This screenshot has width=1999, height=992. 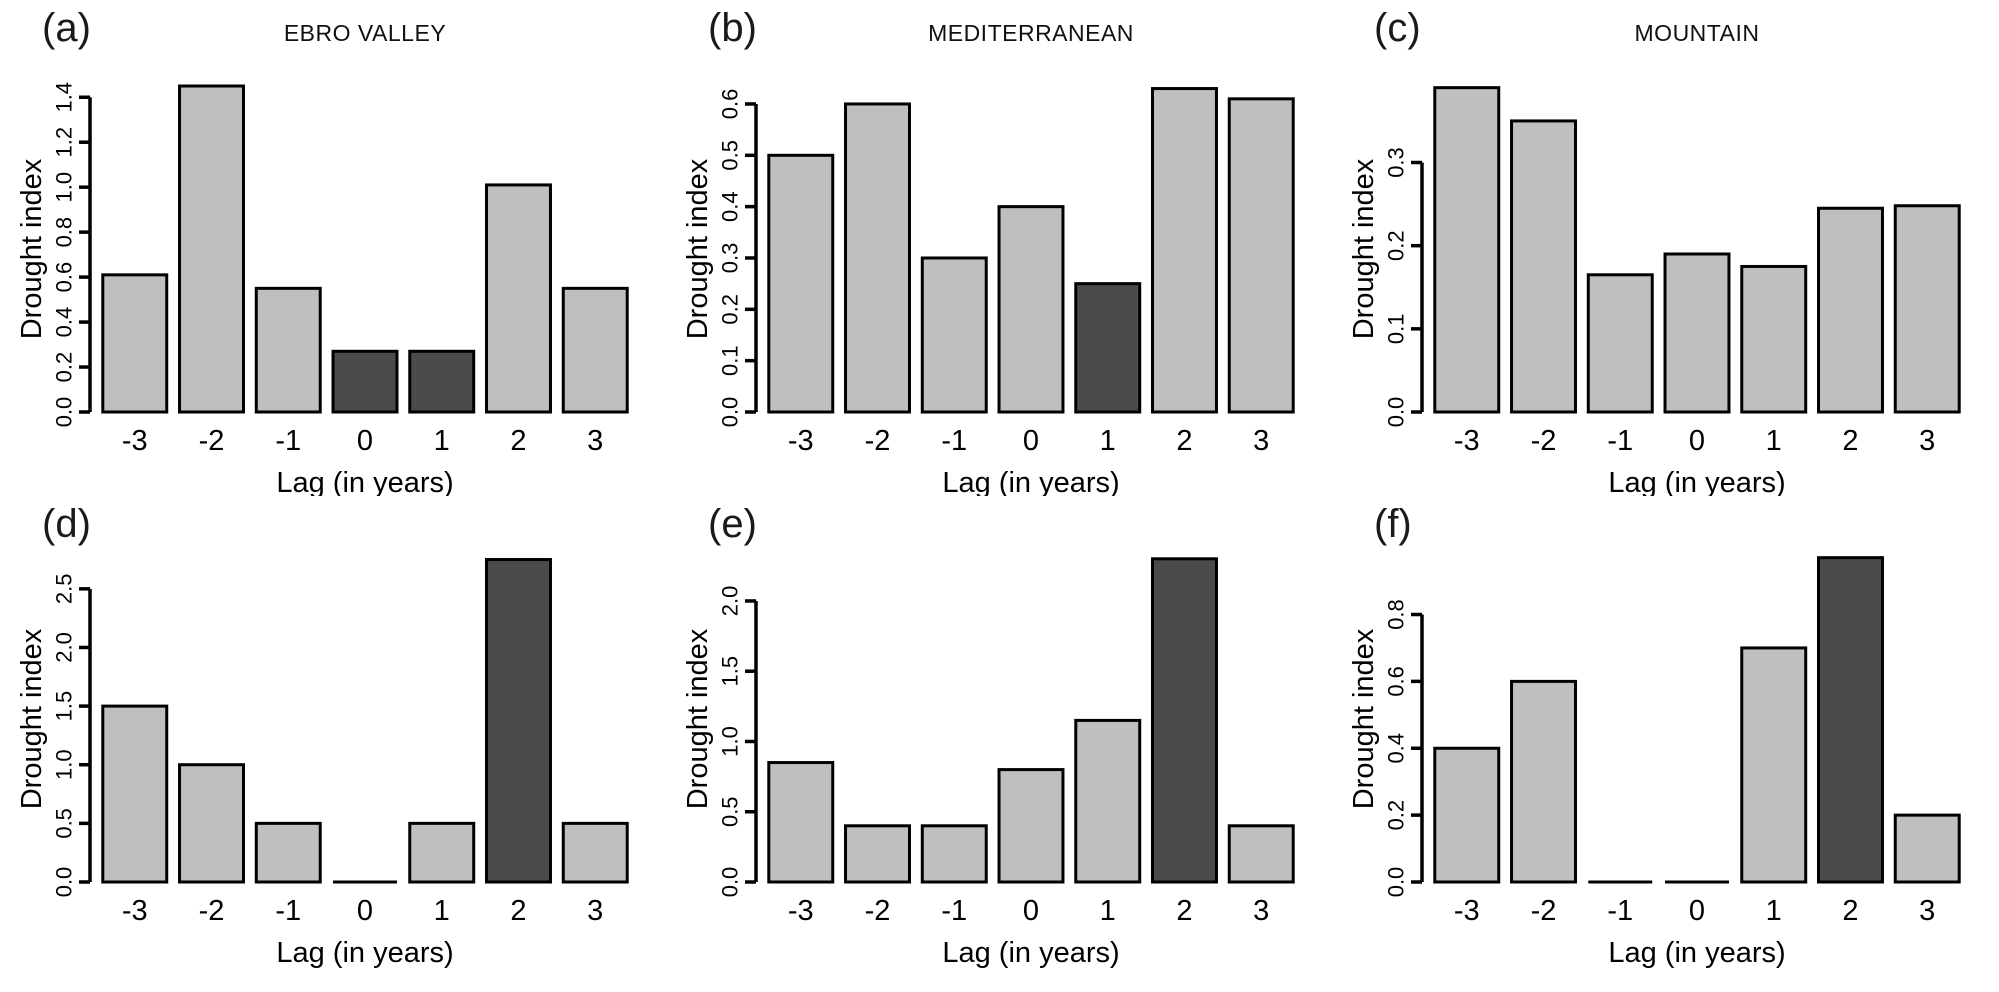 What do you see at coordinates (1393, 524) in the screenshot?
I see `panel-label-f: (f)` at bounding box center [1393, 524].